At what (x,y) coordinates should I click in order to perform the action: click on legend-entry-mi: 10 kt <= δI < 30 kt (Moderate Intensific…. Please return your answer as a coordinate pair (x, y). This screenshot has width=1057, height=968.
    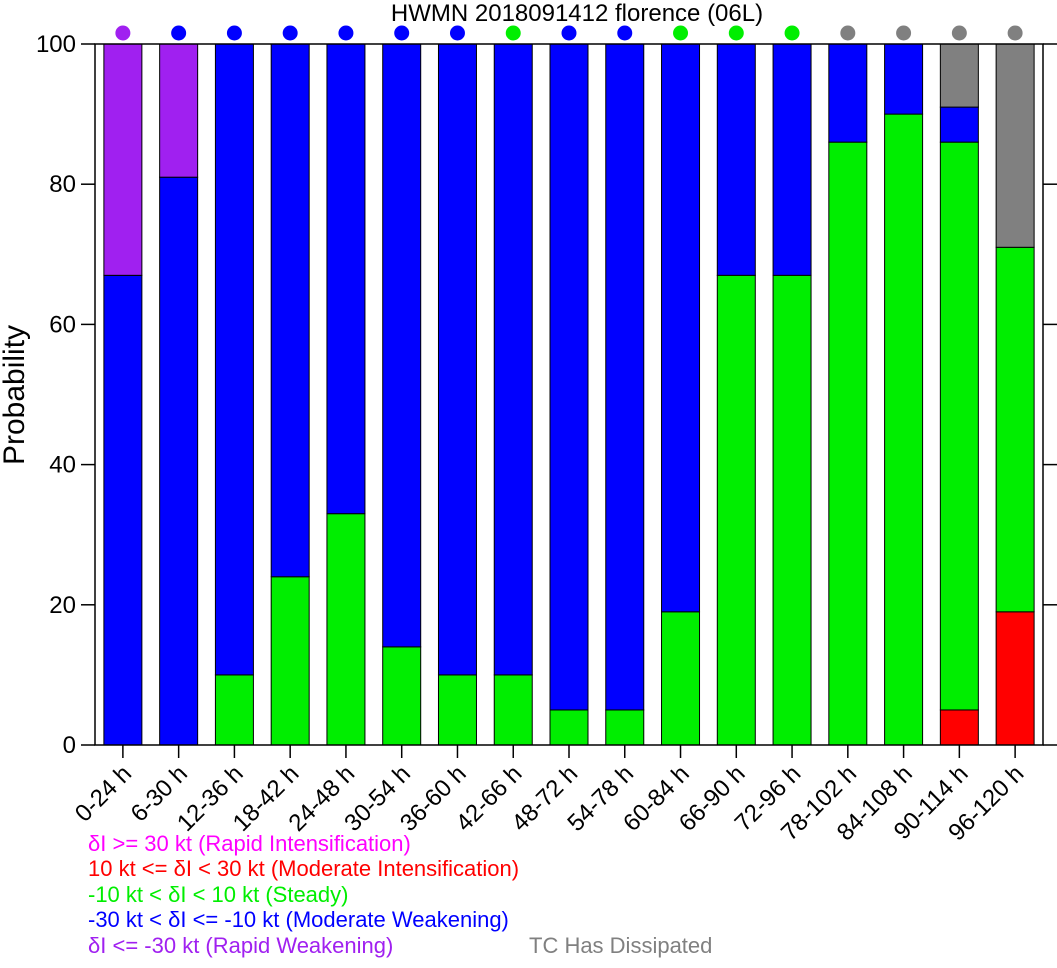
    Looking at the image, I should click on (303, 868).